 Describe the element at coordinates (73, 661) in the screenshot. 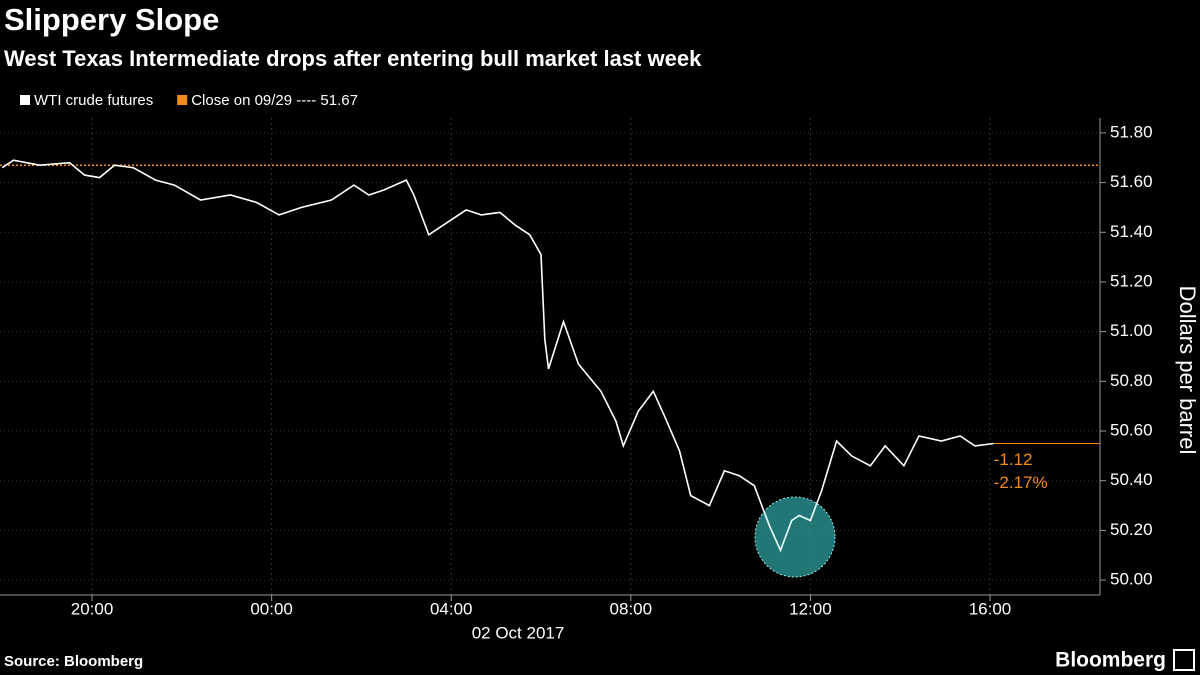

I see `source: Source: Bloomberg` at that location.